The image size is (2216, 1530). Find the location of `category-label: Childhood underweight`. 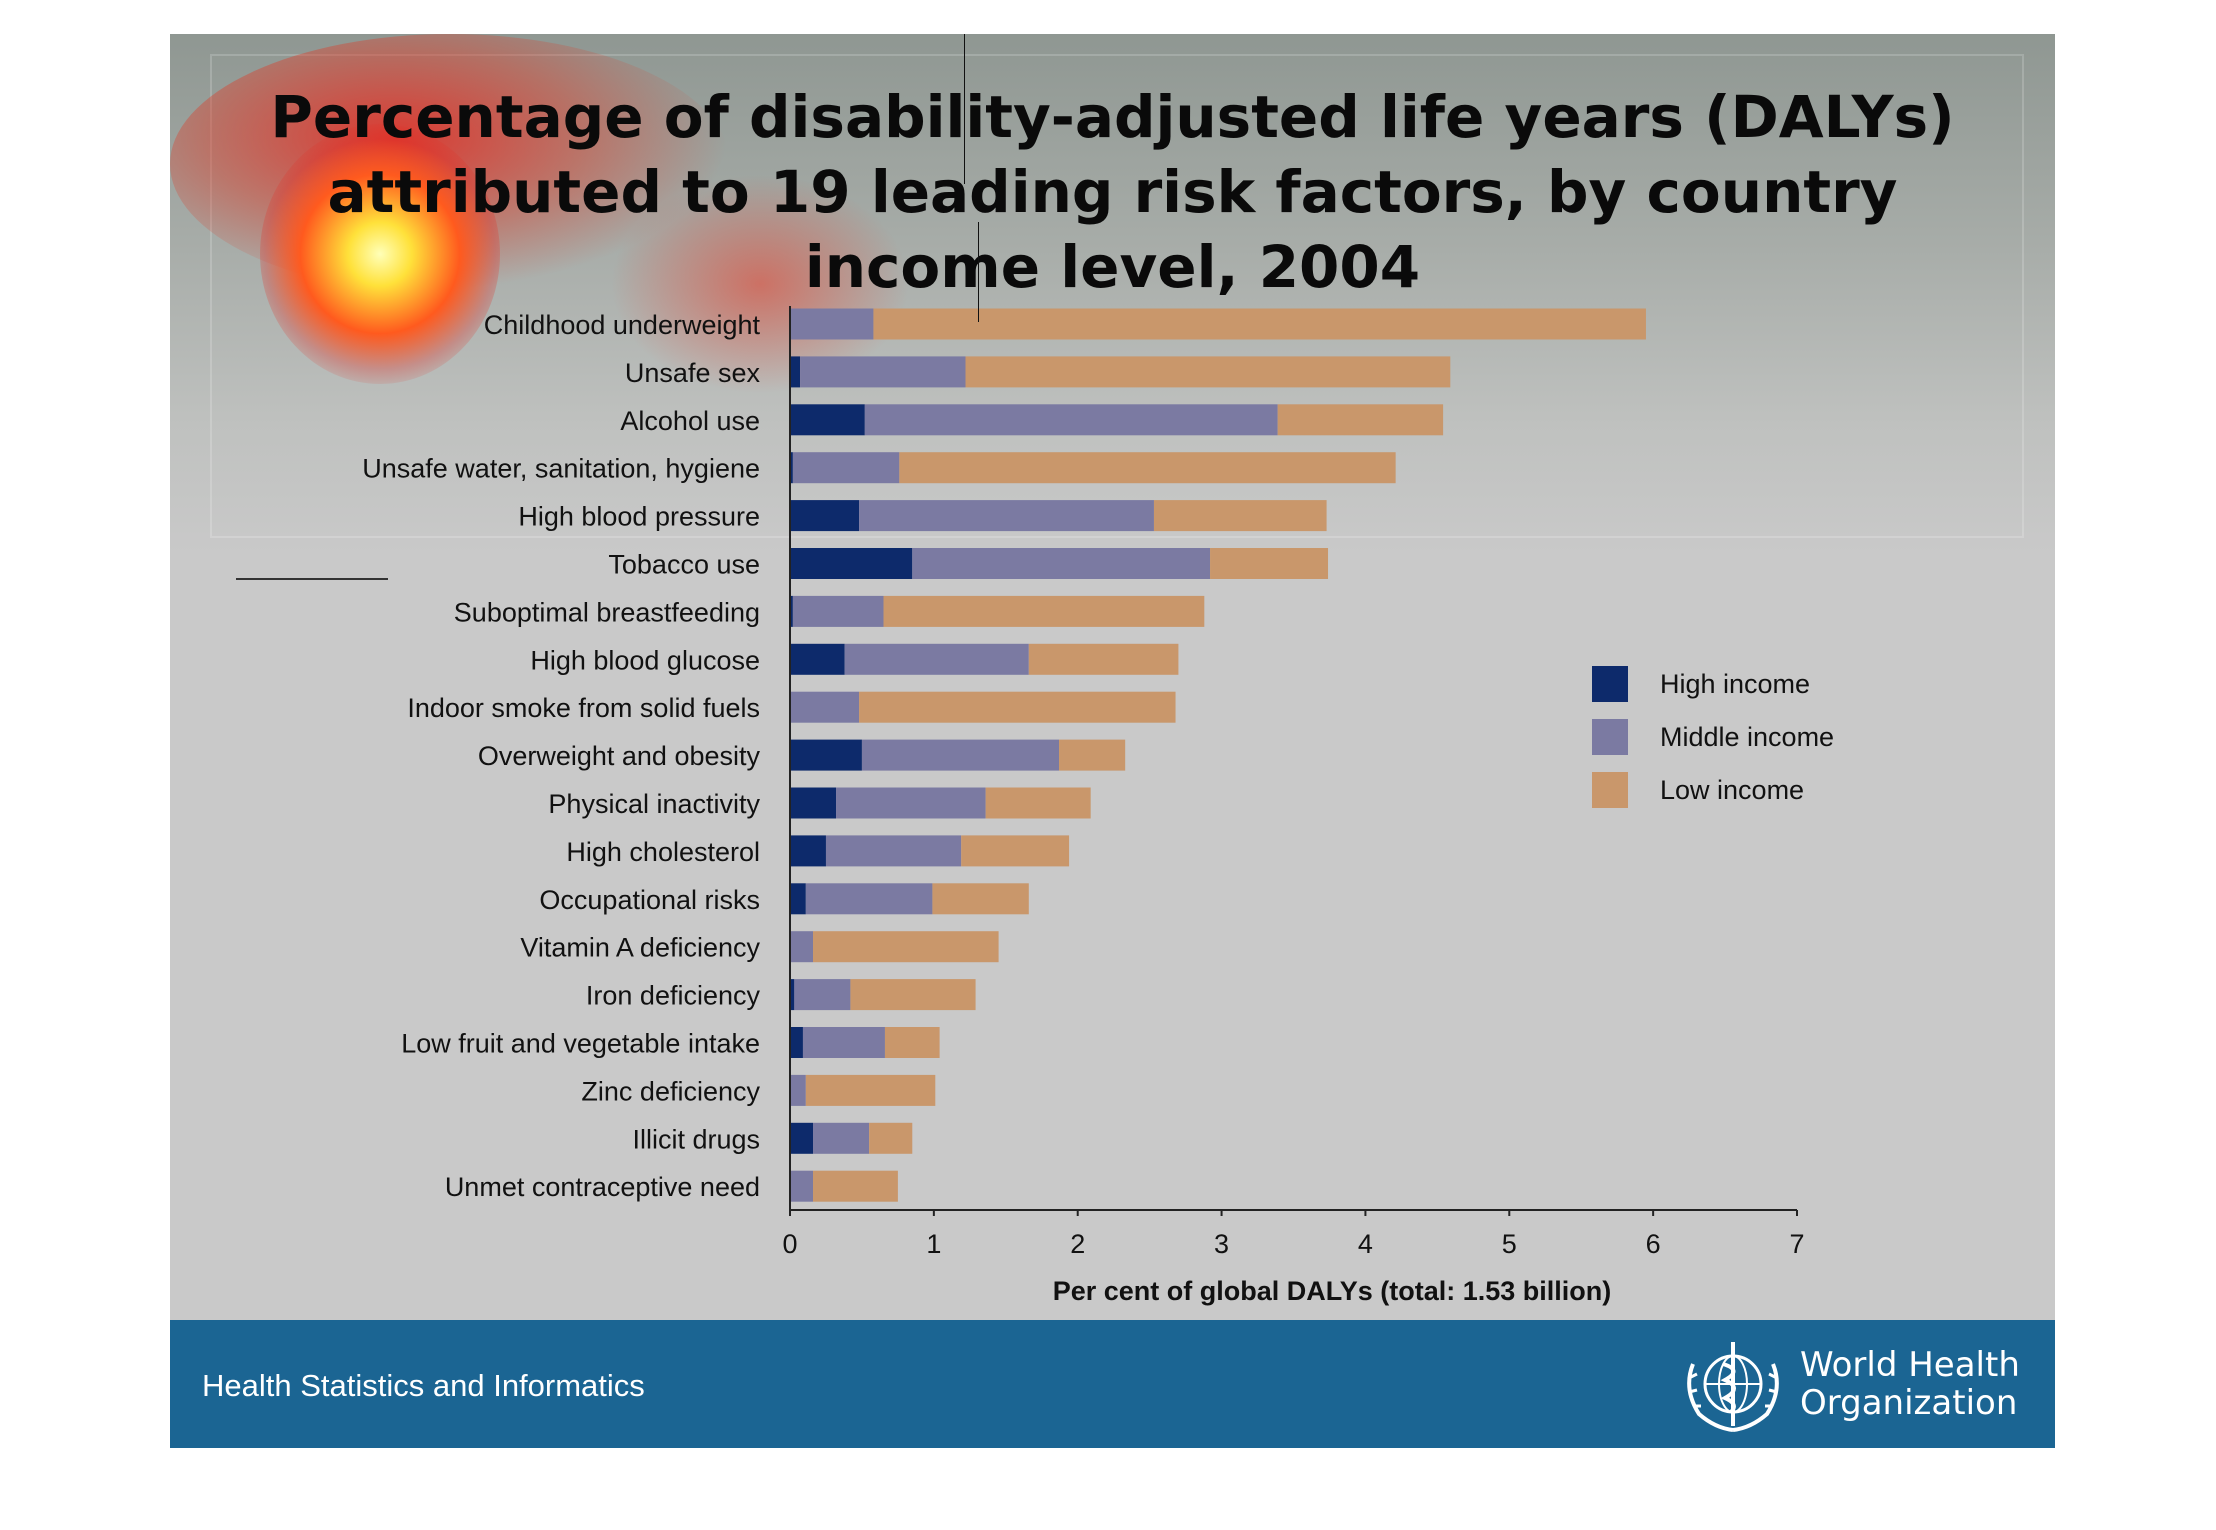

category-label: Childhood underweight is located at coordinates (622, 325).